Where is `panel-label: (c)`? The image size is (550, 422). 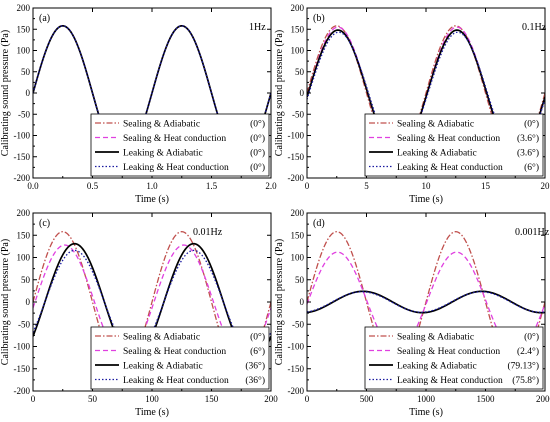
panel-label: (c) is located at coordinates (44, 223).